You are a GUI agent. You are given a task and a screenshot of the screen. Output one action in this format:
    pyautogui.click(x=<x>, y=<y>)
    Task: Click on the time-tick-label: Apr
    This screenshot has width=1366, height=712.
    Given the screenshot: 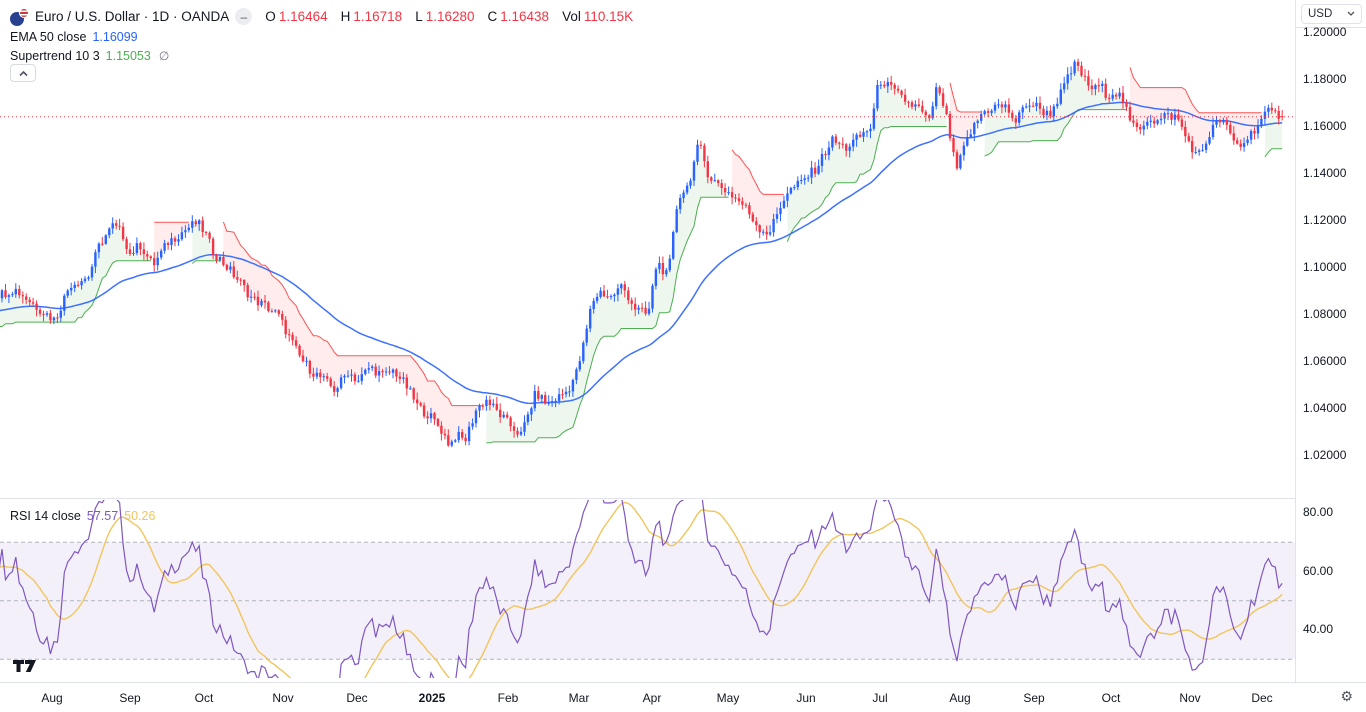 What is the action you would take?
    pyautogui.click(x=652, y=698)
    